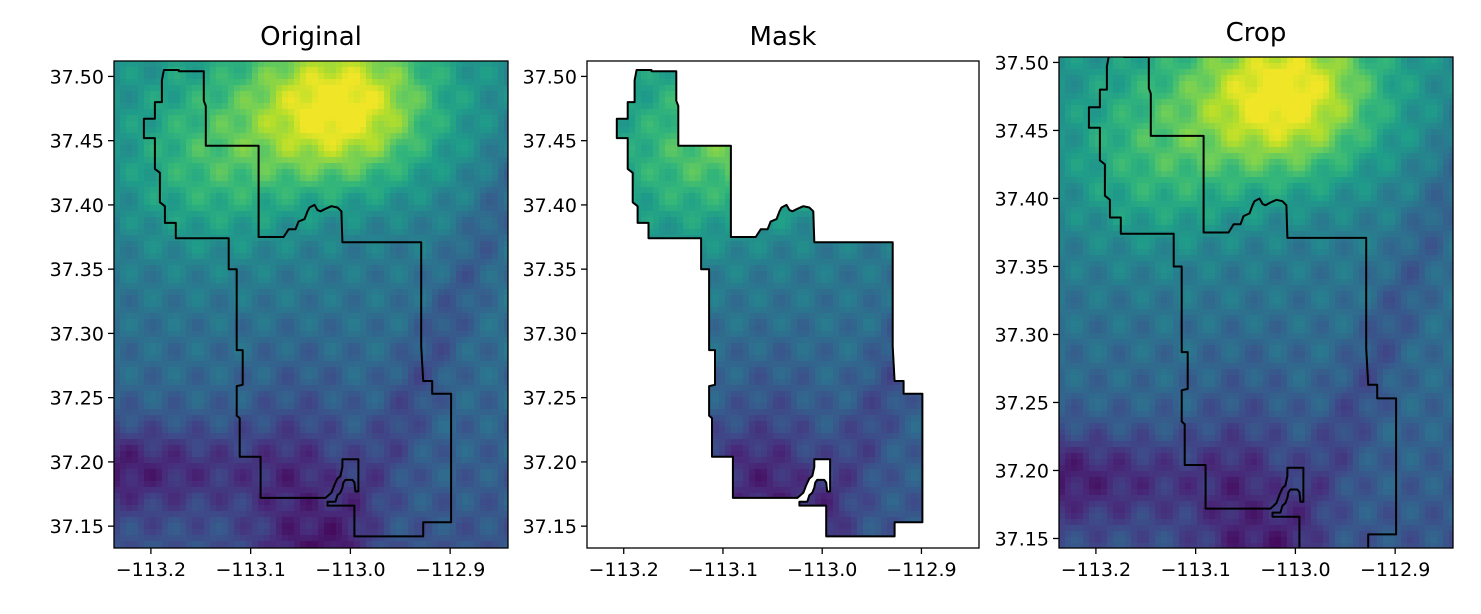 The height and width of the screenshot is (614, 1481). Describe the element at coordinates (311, 37) in the screenshot. I see `subplot-title: Original` at that location.